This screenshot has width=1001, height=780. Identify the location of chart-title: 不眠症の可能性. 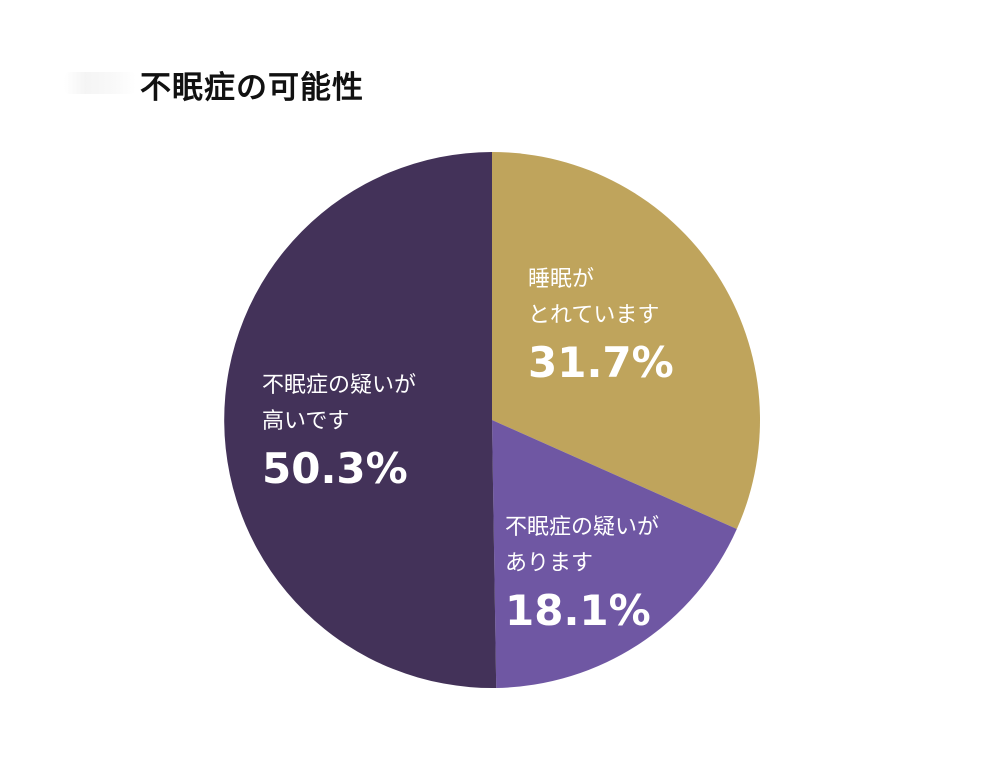
(252, 88).